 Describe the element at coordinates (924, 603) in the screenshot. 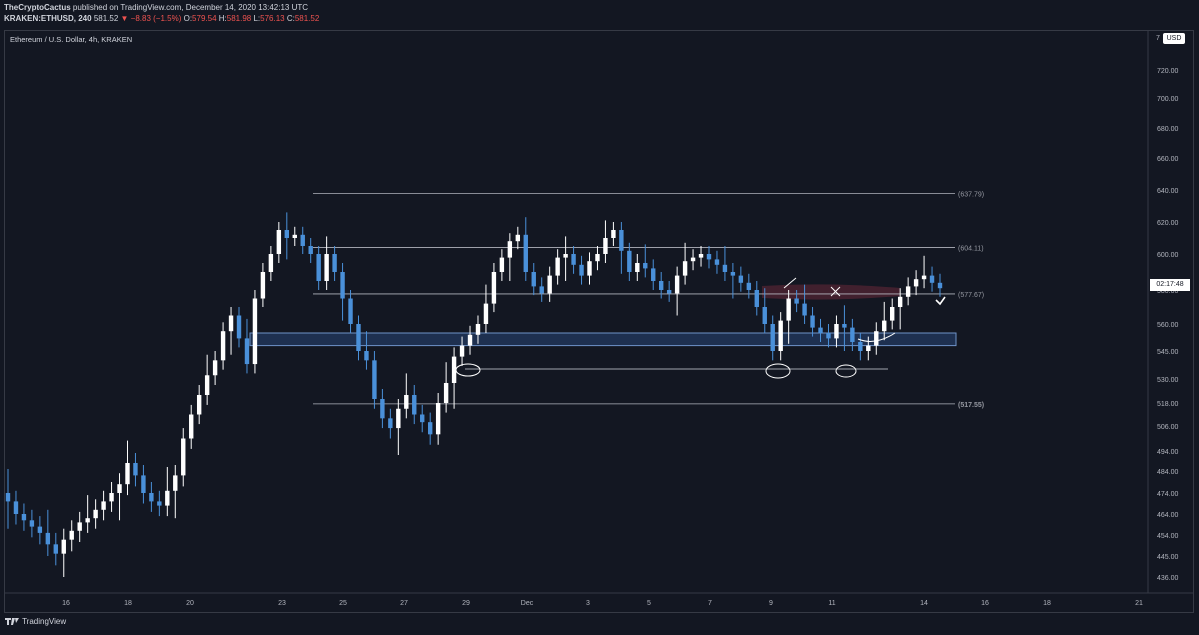

I see `x-tick-label: 14` at that location.